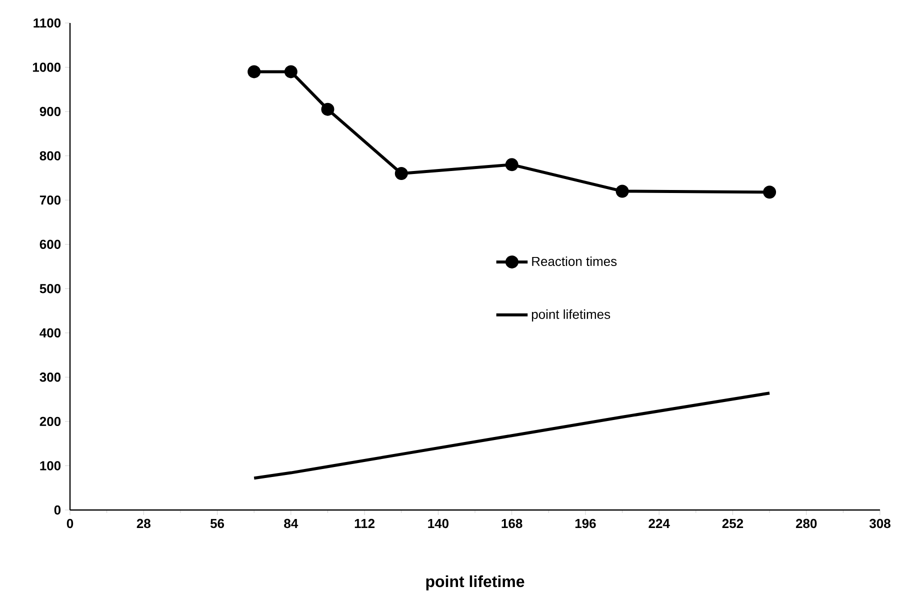 Image resolution: width=905 pixels, height=612 pixels. Describe the element at coordinates (217, 523) in the screenshot. I see `x-tick-label: 56` at that location.